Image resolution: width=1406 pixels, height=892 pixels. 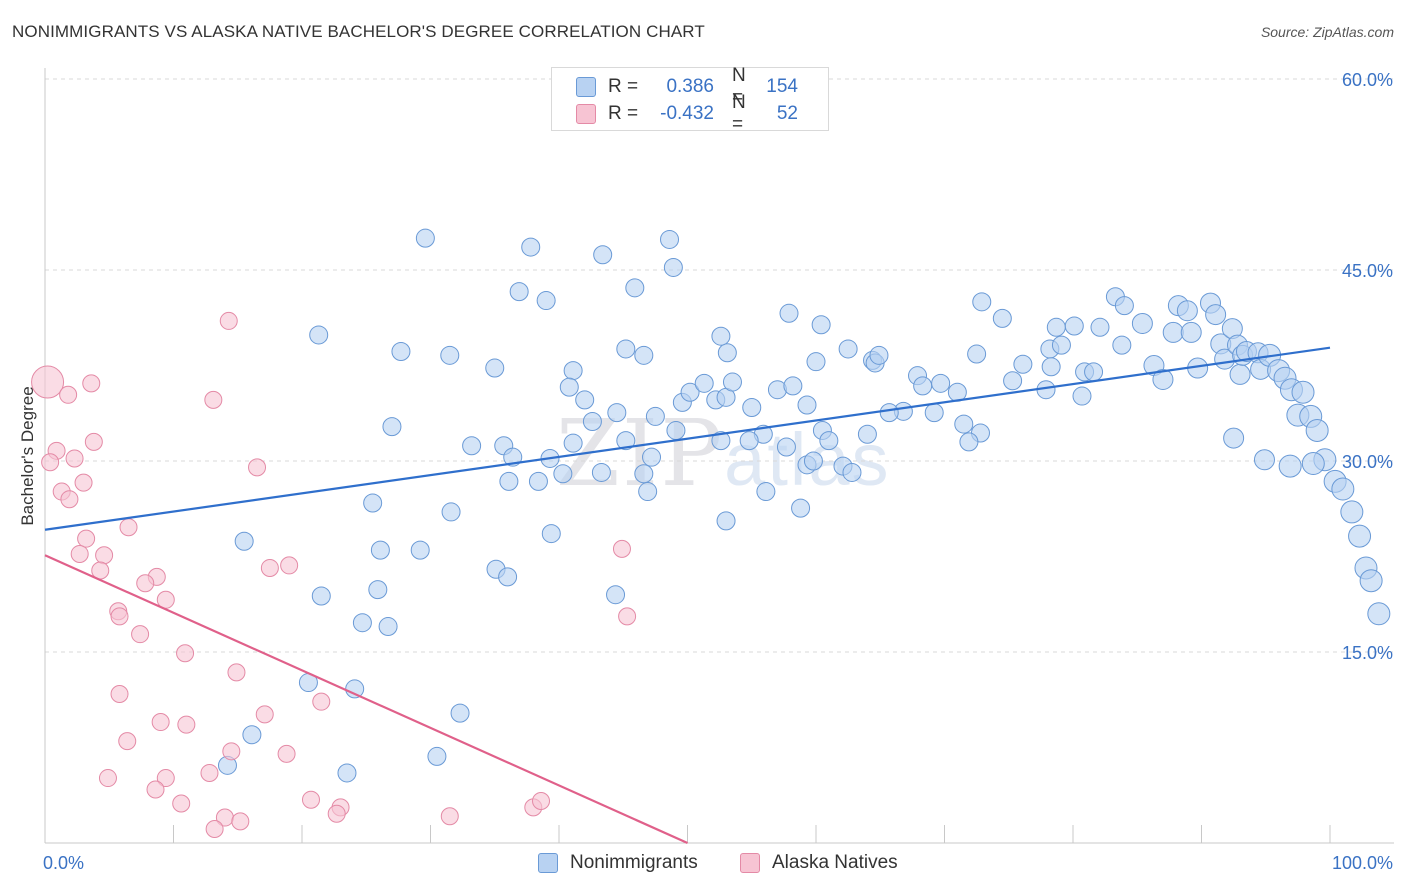 I want to click on legend-row-alaska-natives: R = -0.432 N = 52, so click(x=687, y=113).